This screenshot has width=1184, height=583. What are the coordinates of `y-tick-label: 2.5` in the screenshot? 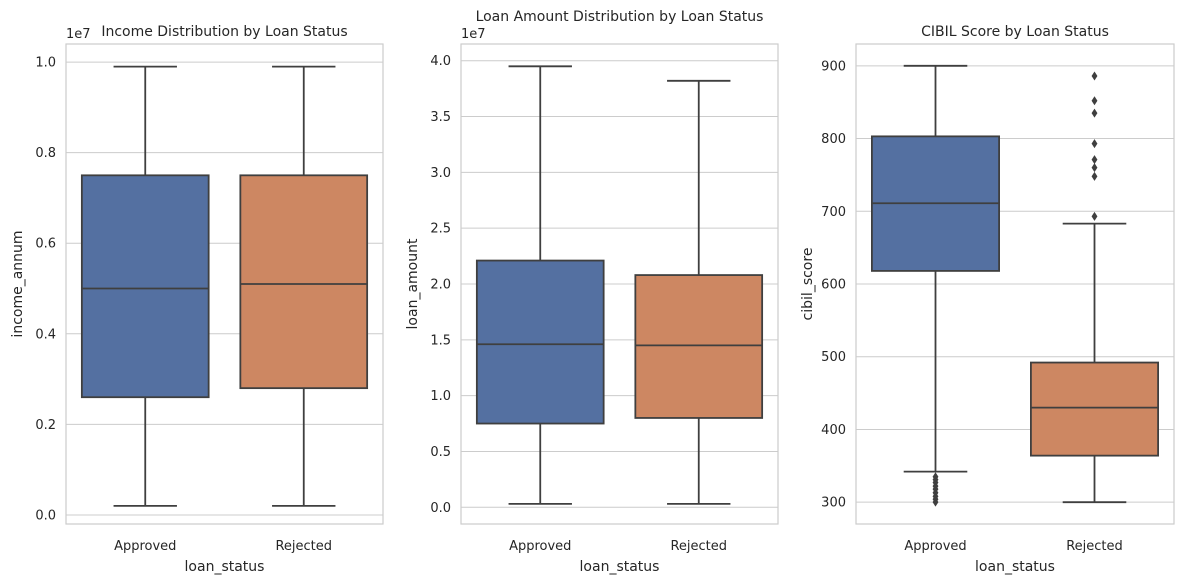 It's located at (440, 229).